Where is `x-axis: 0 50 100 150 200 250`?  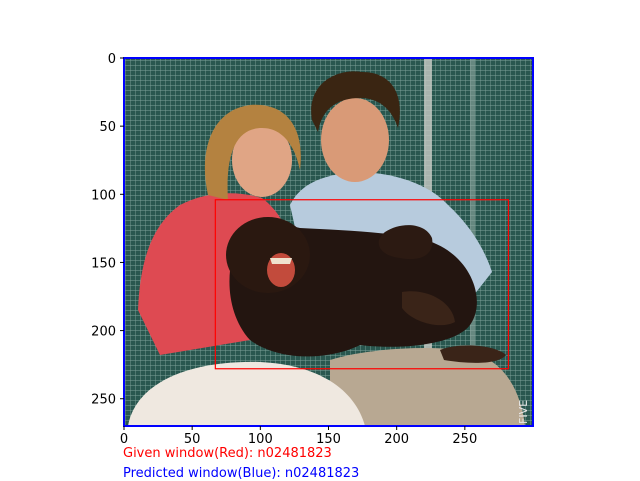 x-axis: 0 50 100 150 200 250 is located at coordinates (298, 436).